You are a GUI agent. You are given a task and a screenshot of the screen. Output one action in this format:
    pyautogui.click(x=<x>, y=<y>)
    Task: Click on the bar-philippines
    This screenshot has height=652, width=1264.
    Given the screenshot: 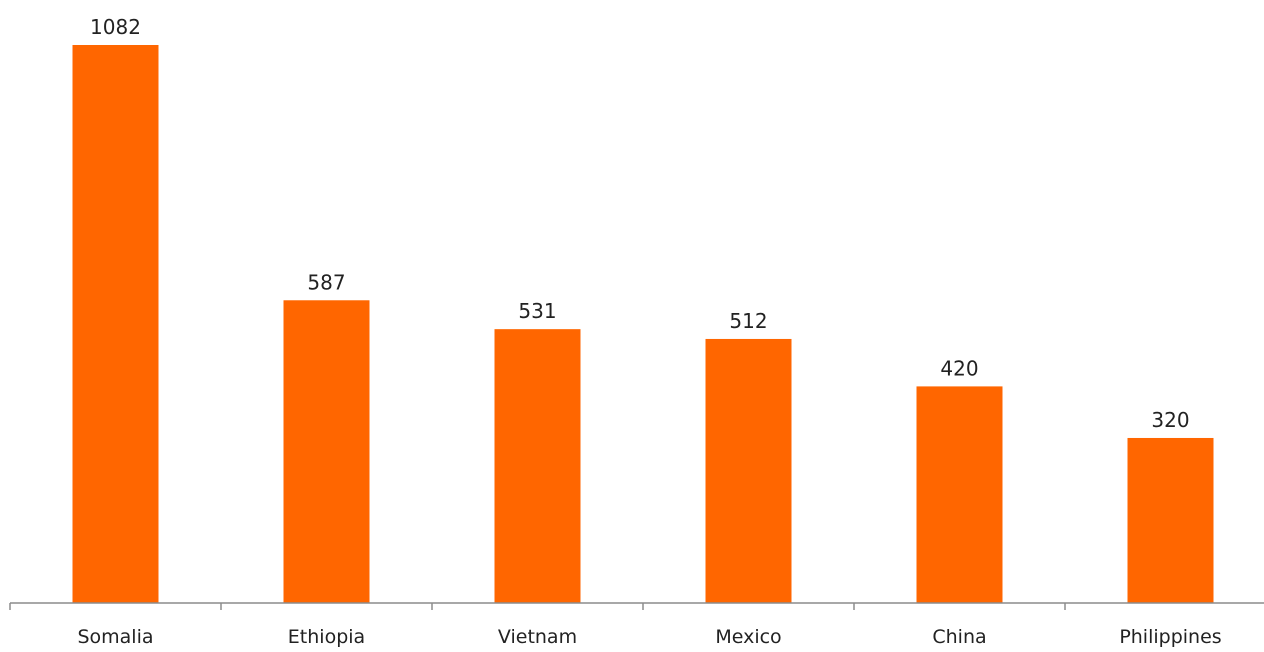 What is the action you would take?
    pyautogui.click(x=1170, y=520)
    